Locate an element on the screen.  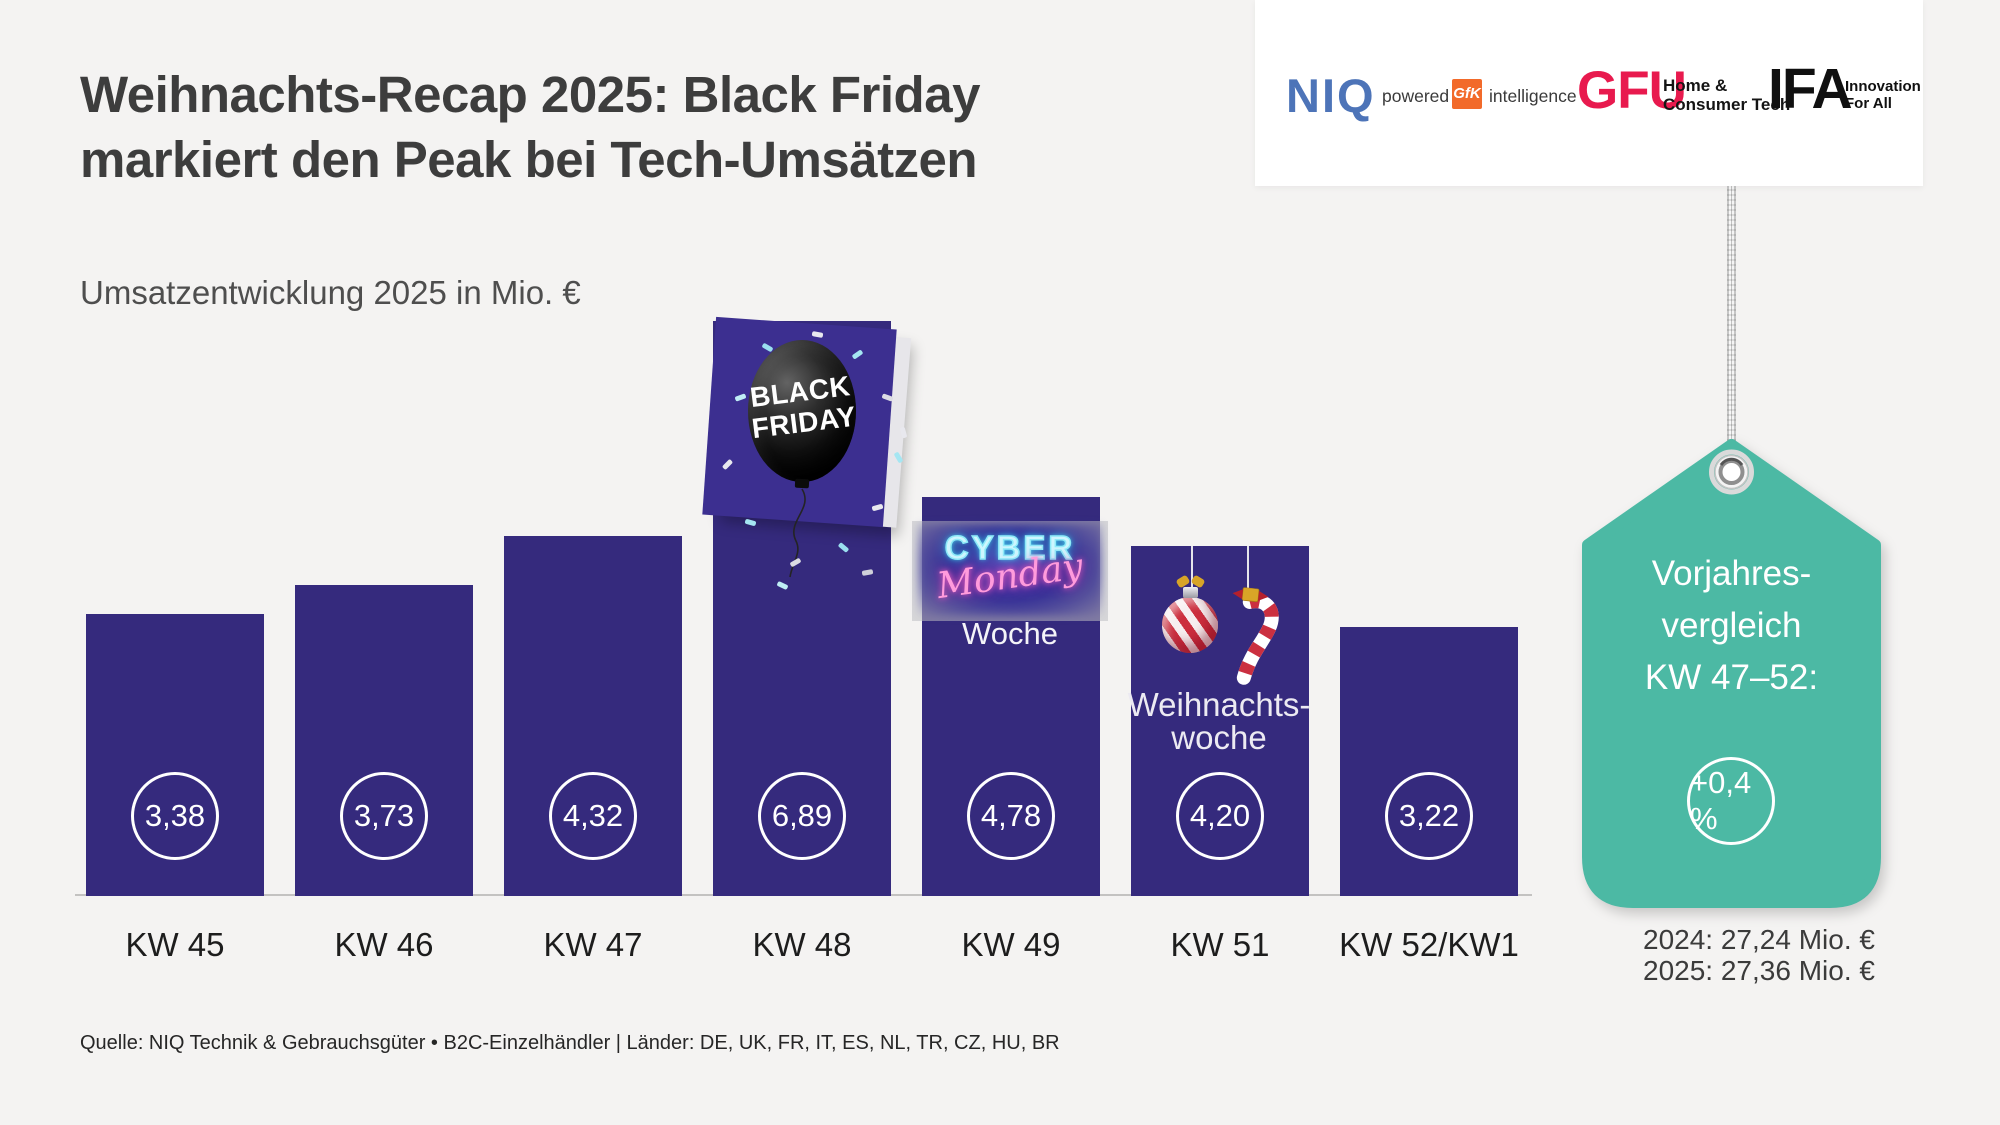
category-label: KW 51 is located at coordinates (1220, 944).